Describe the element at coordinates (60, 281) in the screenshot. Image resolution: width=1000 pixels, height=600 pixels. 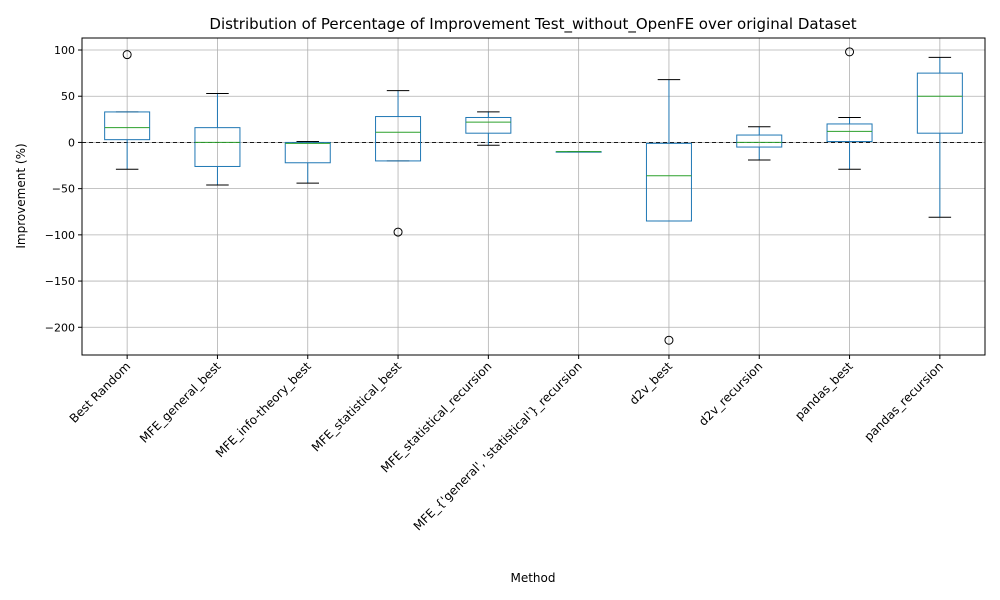
I see `y-tick-label: −150` at that location.